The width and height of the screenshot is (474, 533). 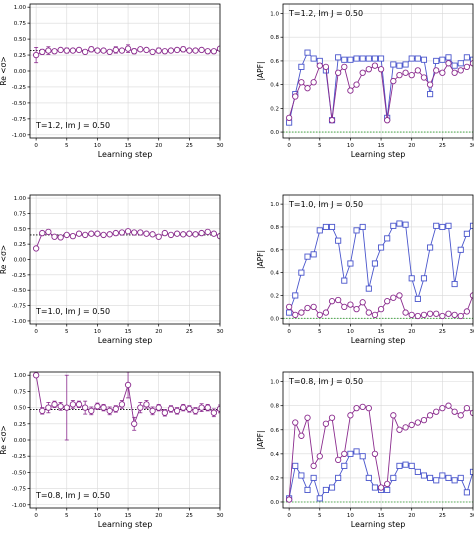 I want to click on y-tick-label: 1.0, so click(x=274, y=14).